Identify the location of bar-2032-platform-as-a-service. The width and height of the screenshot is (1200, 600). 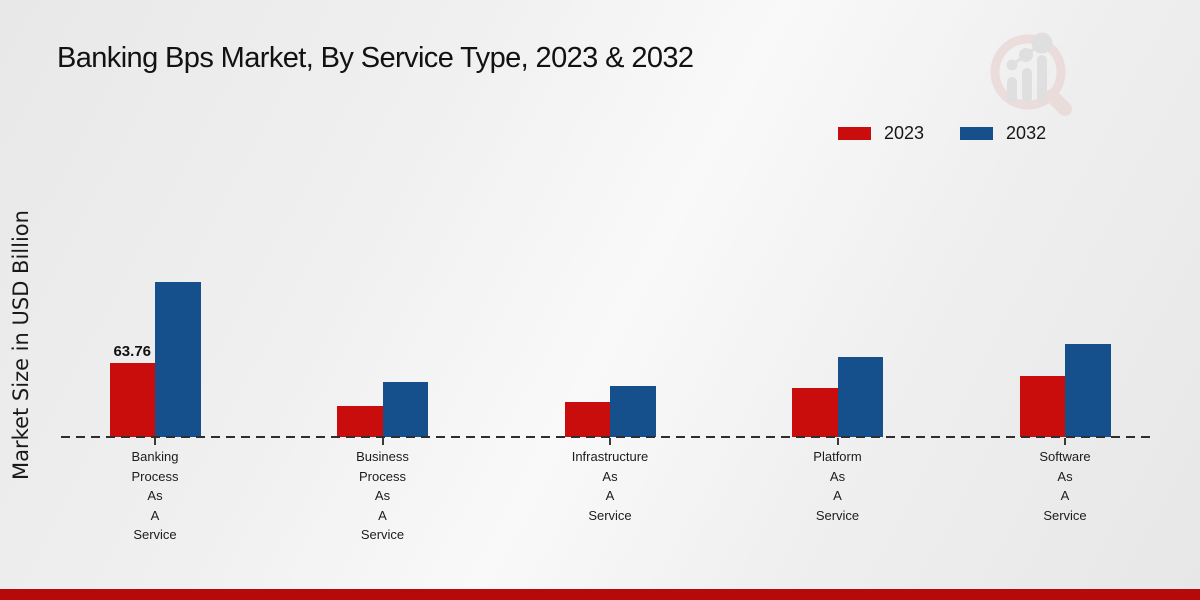
(860, 397).